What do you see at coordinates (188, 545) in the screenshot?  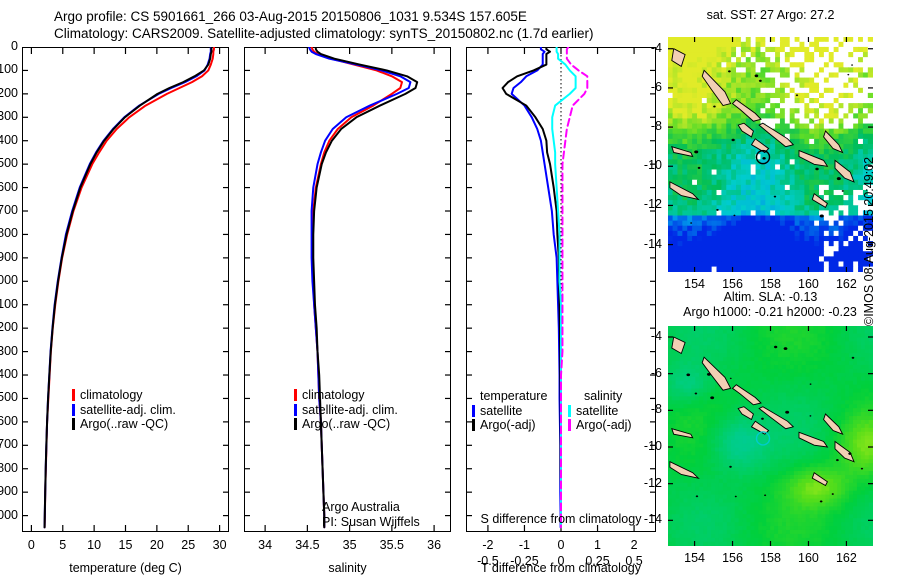 I see `x-tick-label: 25` at bounding box center [188, 545].